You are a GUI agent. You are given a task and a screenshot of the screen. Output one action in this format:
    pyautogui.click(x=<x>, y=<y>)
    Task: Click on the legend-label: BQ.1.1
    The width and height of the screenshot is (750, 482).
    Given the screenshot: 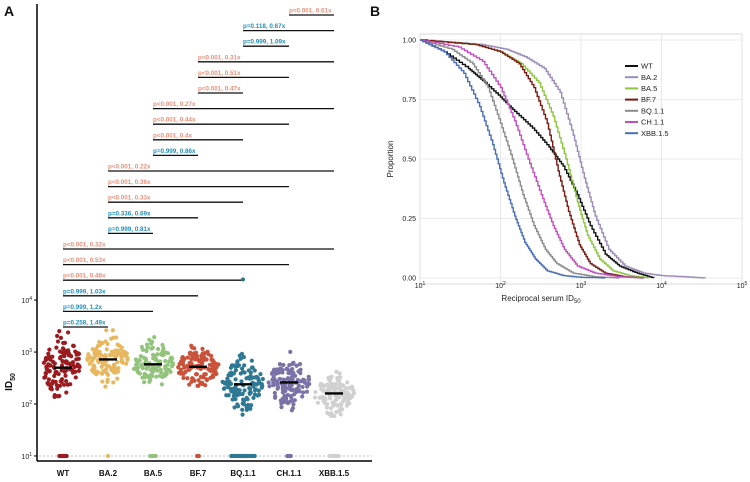 What is the action you would take?
    pyautogui.click(x=652, y=110)
    